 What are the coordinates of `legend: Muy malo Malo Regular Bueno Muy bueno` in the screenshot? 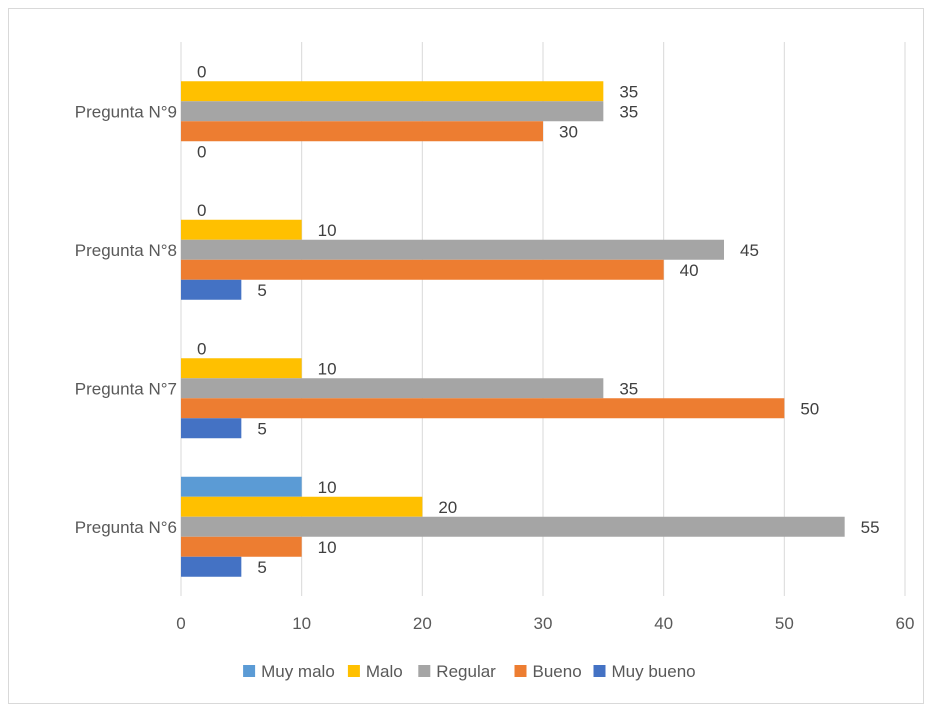 It's located at (469, 671).